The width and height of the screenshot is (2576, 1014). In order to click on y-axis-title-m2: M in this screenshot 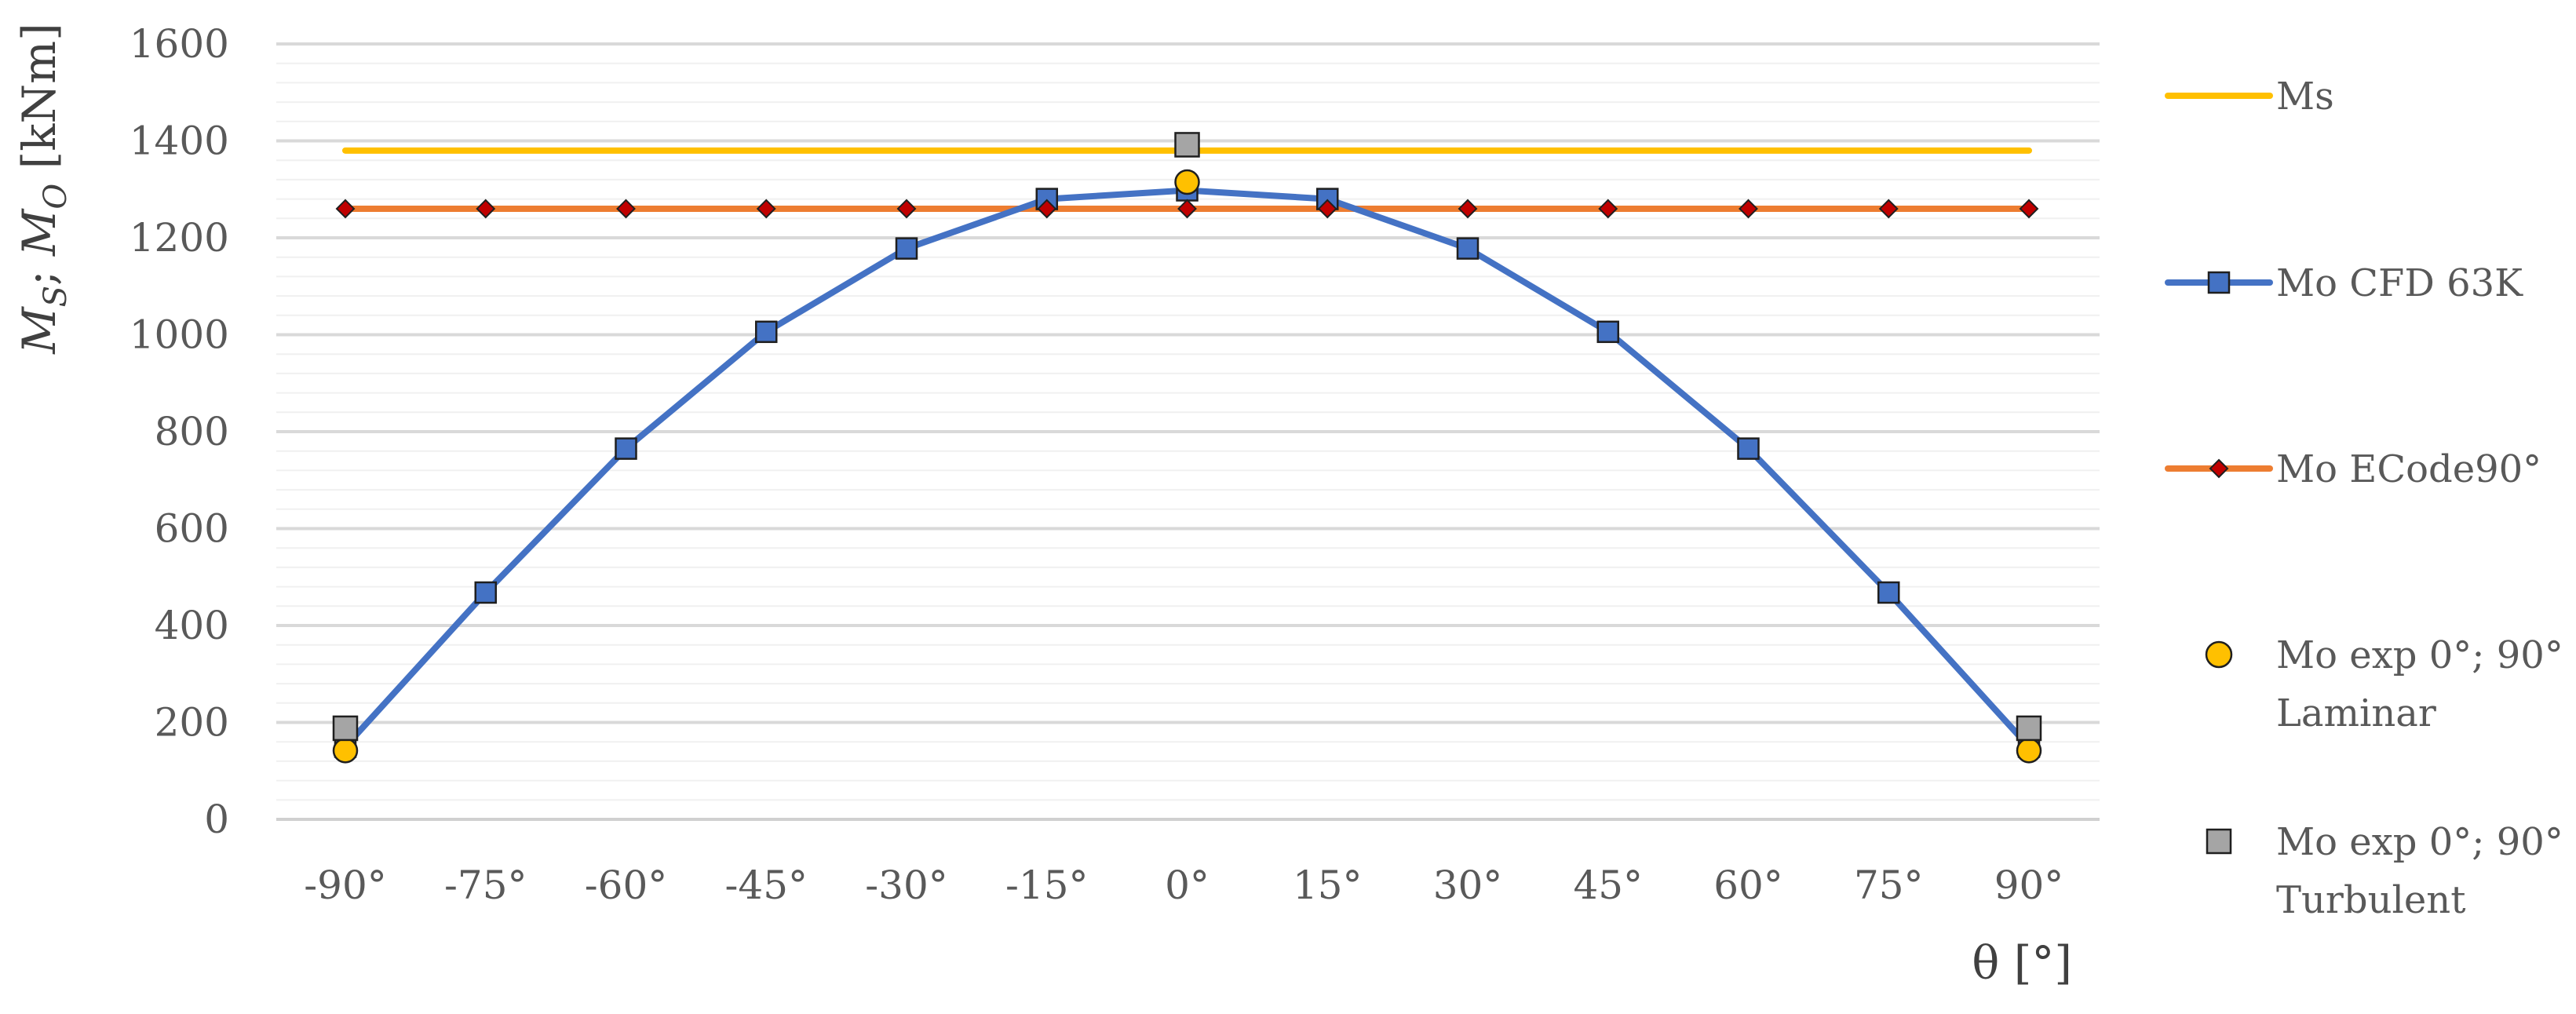, I will do `click(39, 232)`.